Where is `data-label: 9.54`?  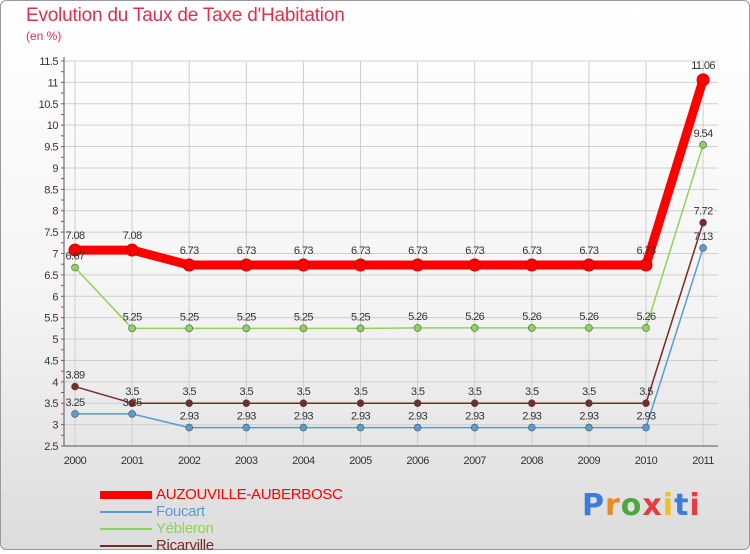
data-label: 9.54 is located at coordinates (703, 134).